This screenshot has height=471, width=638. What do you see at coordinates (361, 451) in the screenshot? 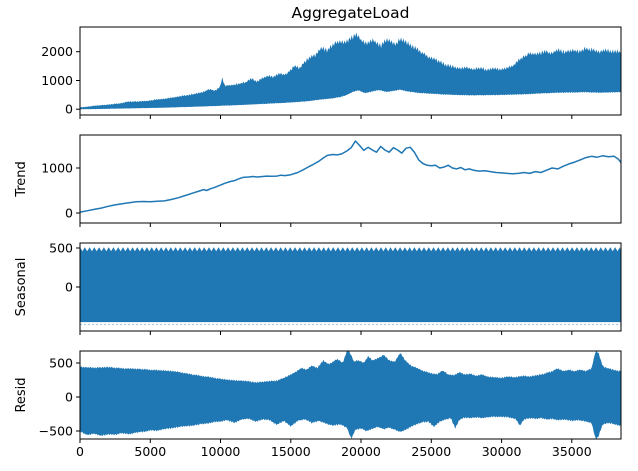
I see `x-tick-label: 20000` at bounding box center [361, 451].